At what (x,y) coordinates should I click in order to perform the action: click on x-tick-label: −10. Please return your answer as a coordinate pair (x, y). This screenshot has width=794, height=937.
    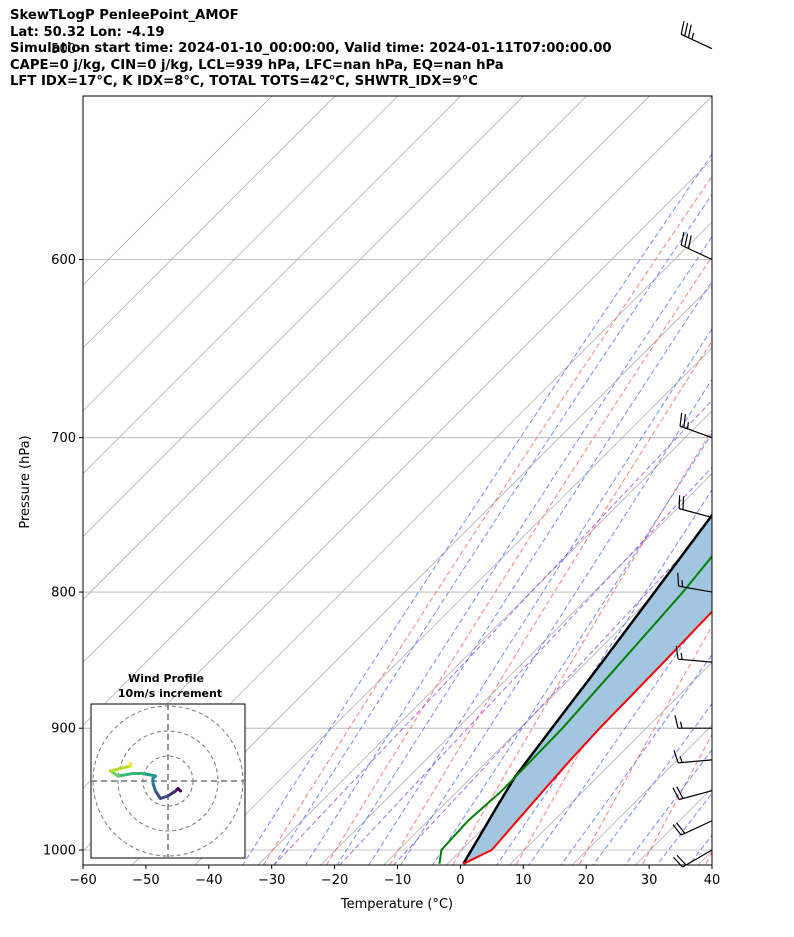
    Looking at the image, I should click on (397, 880).